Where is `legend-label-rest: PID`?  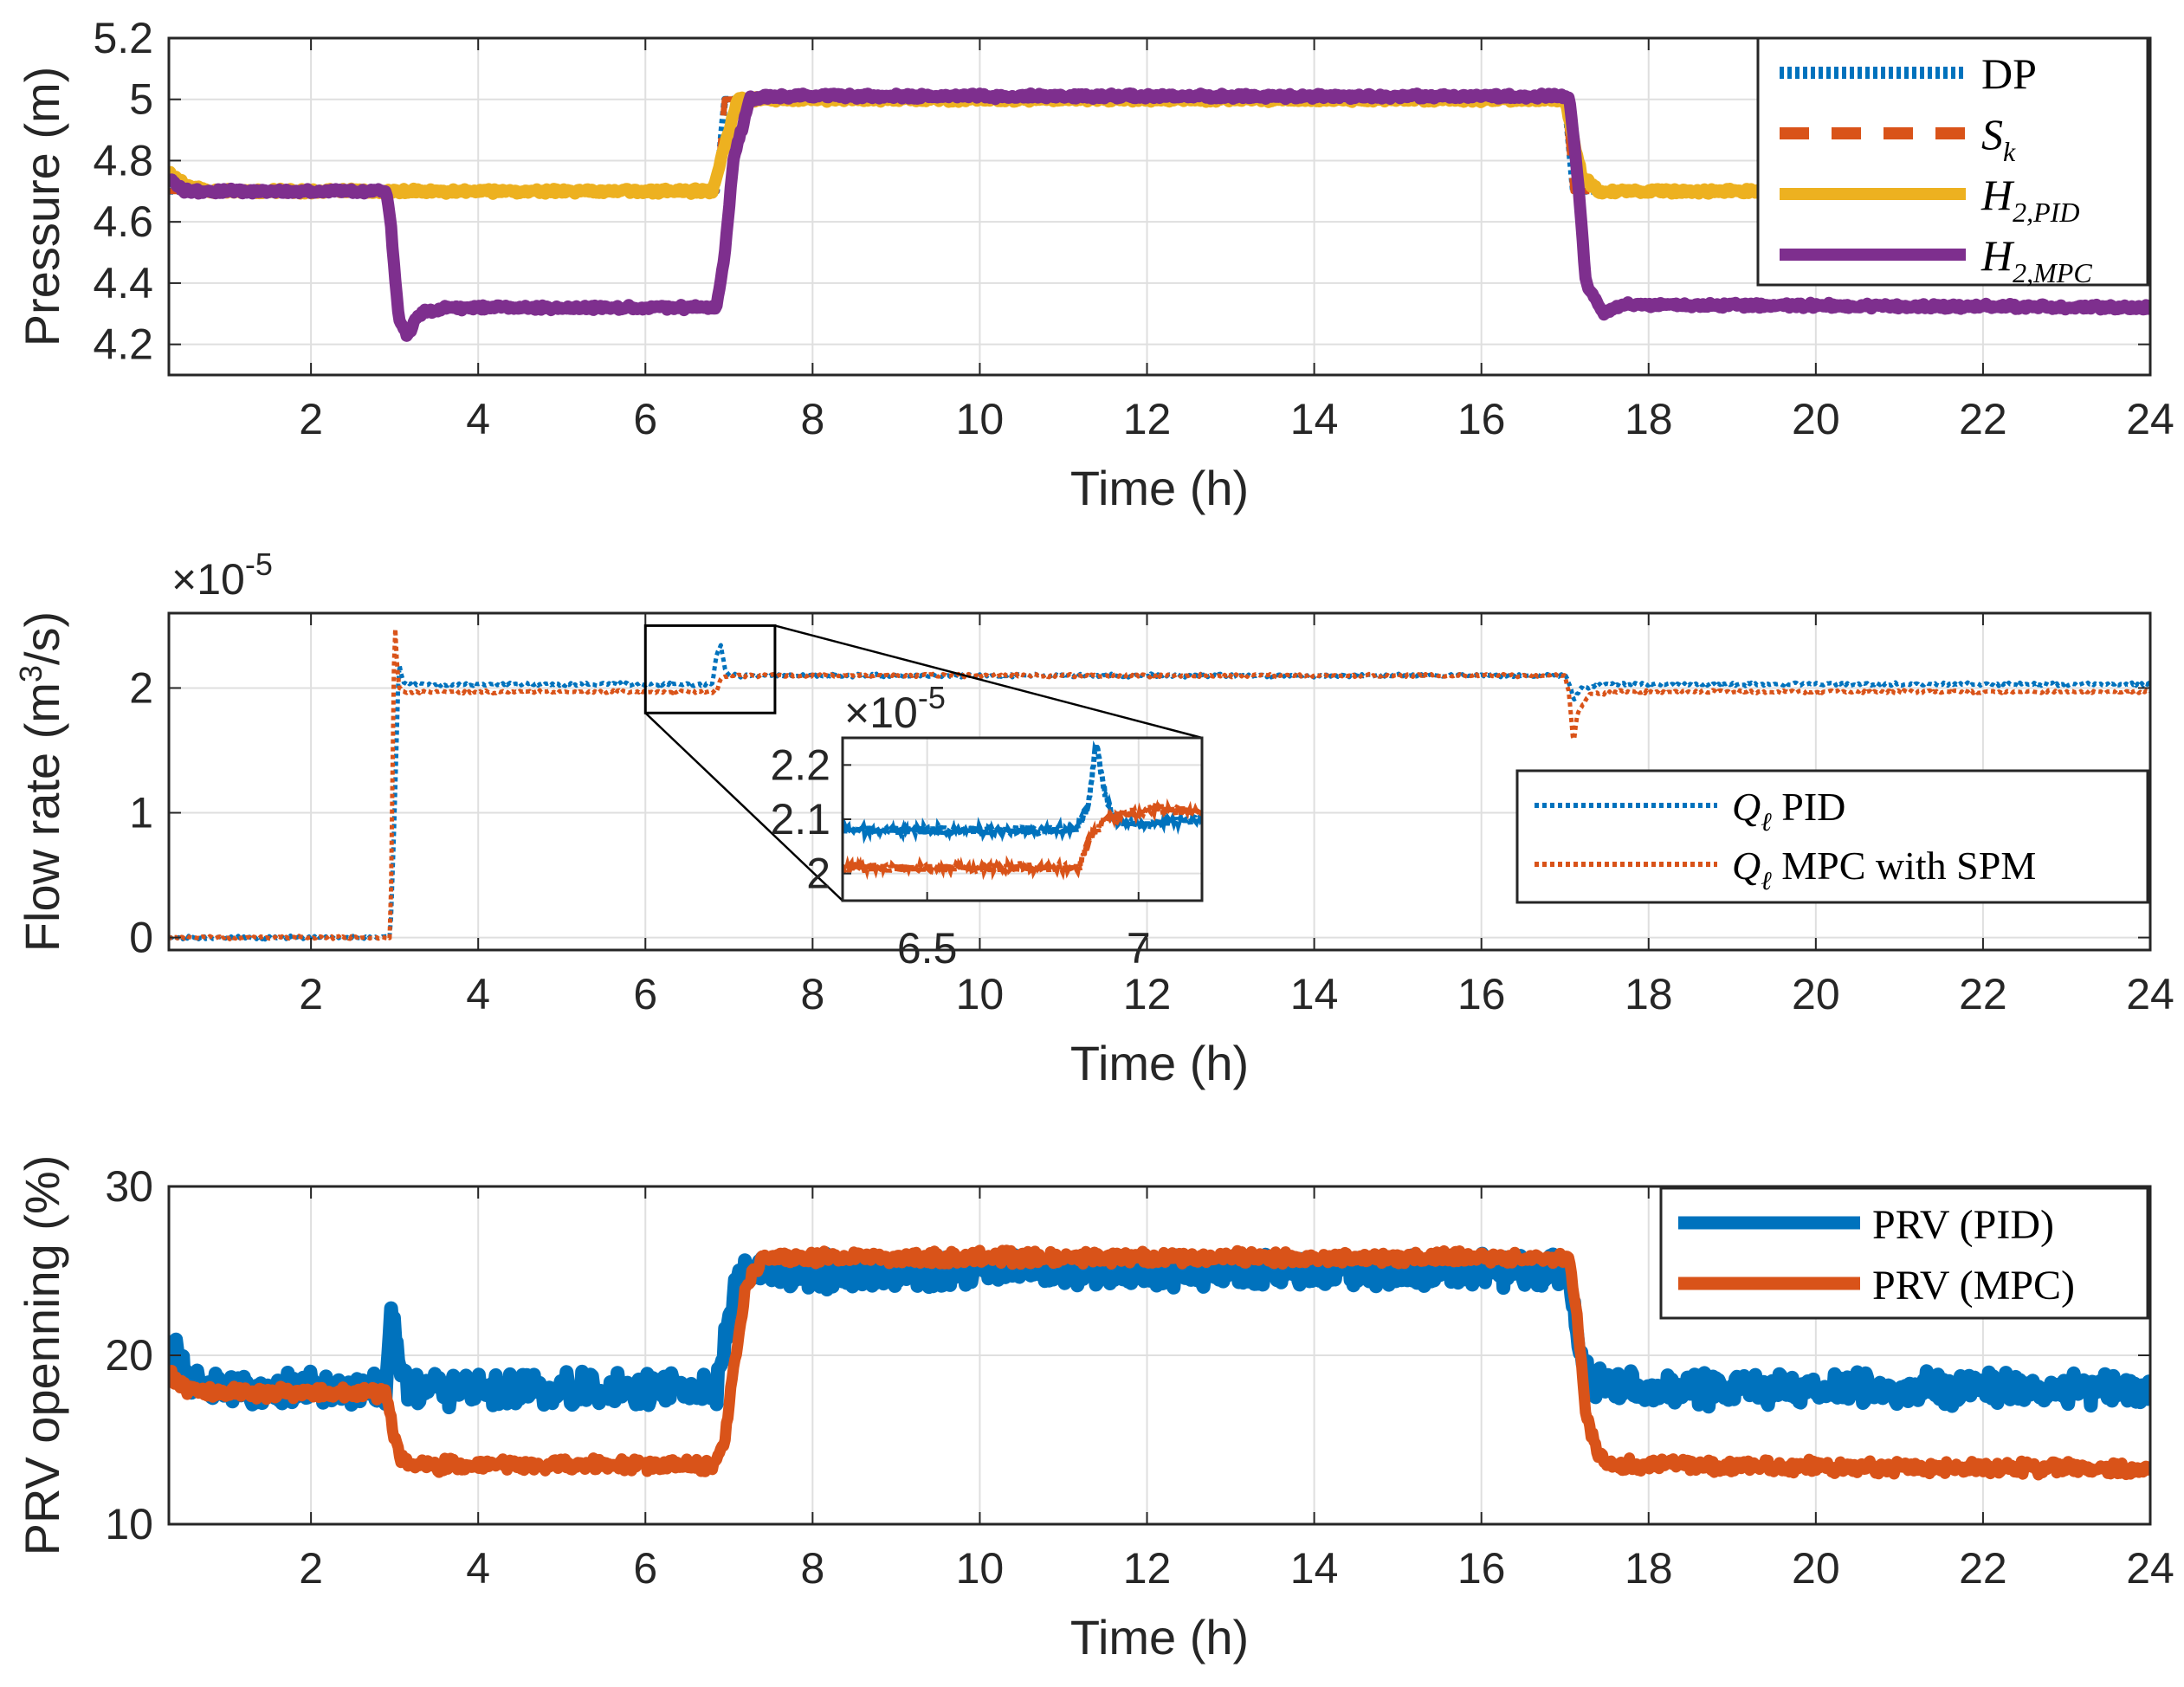
legend-label-rest: PID is located at coordinates (1809, 807).